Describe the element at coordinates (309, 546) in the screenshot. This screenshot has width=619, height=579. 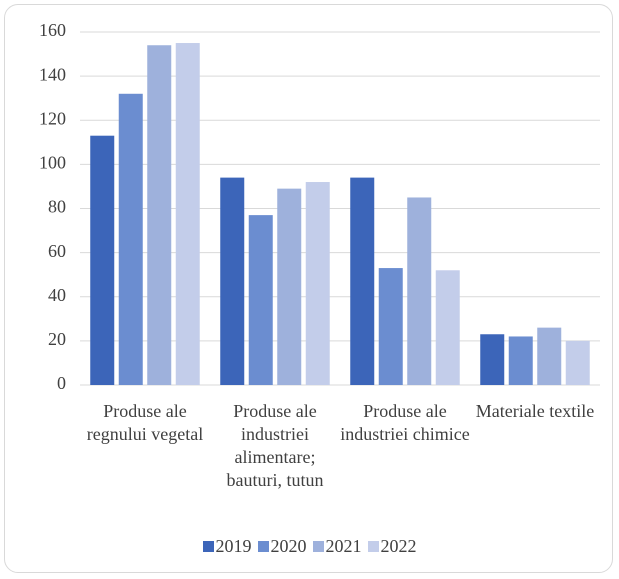
I see `legend: 2019 2020 2021 2022` at that location.